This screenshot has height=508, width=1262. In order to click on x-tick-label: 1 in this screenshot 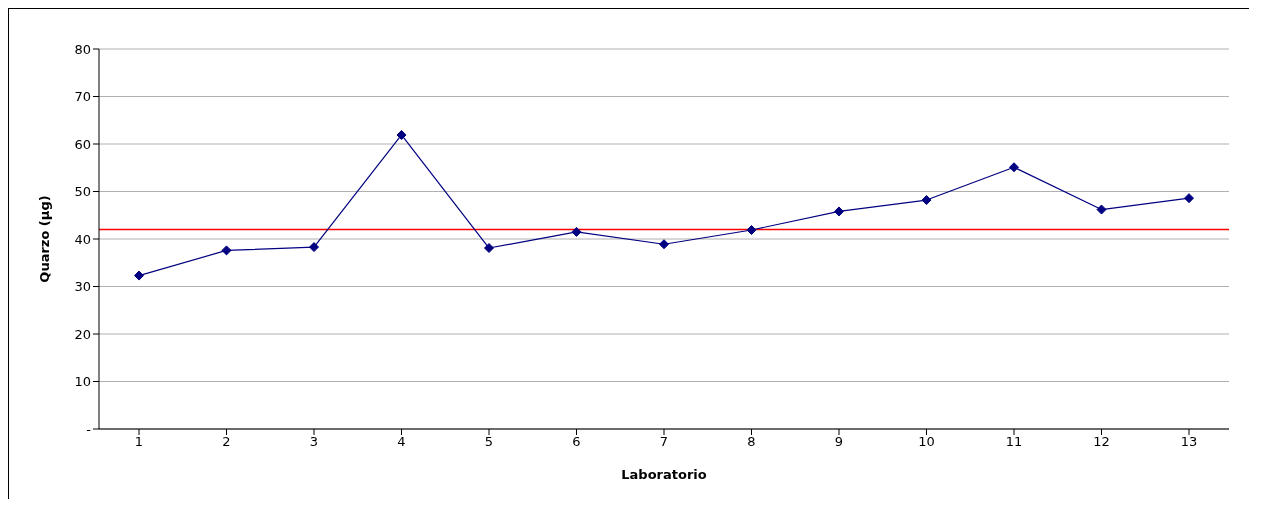, I will do `click(139, 442)`.